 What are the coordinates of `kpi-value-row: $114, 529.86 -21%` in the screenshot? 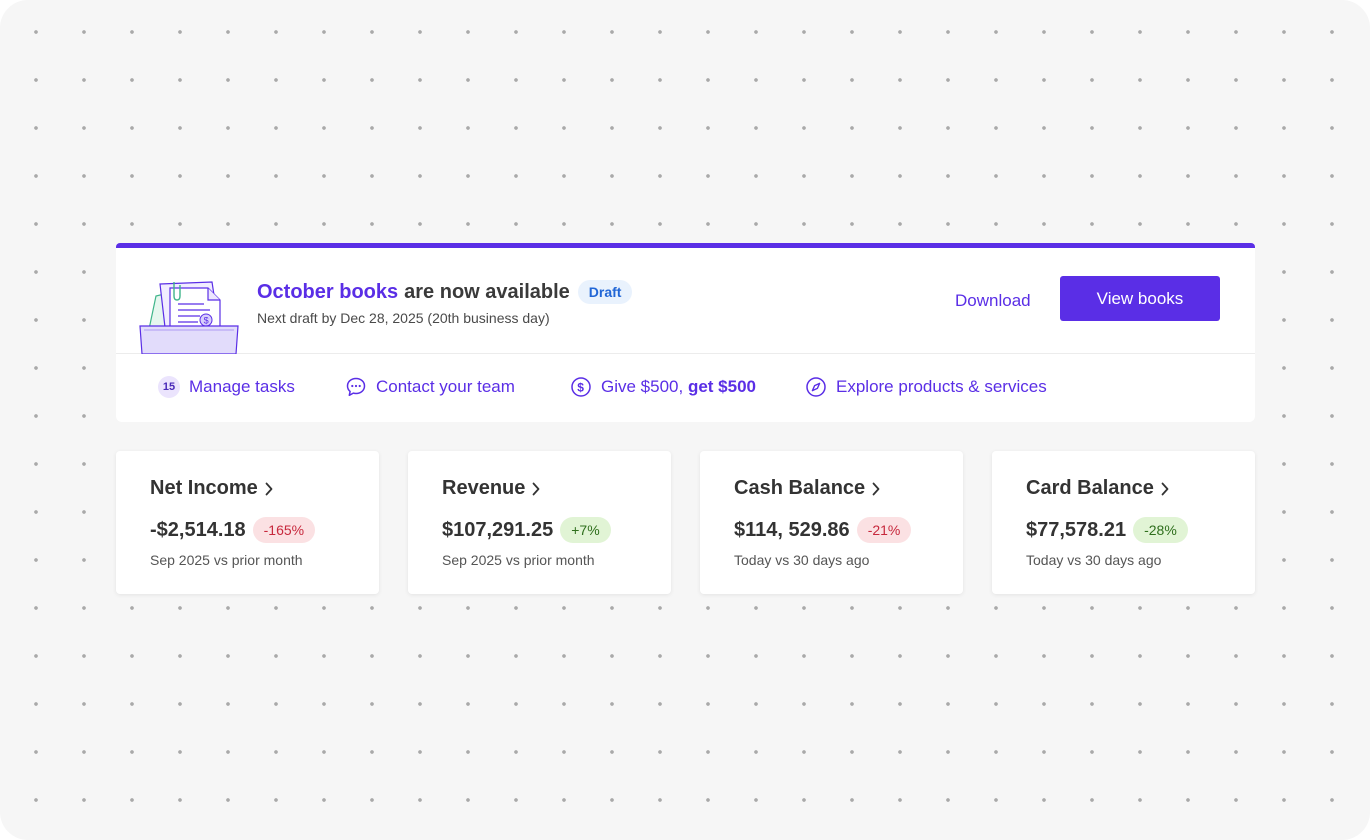 It's located at (823, 530).